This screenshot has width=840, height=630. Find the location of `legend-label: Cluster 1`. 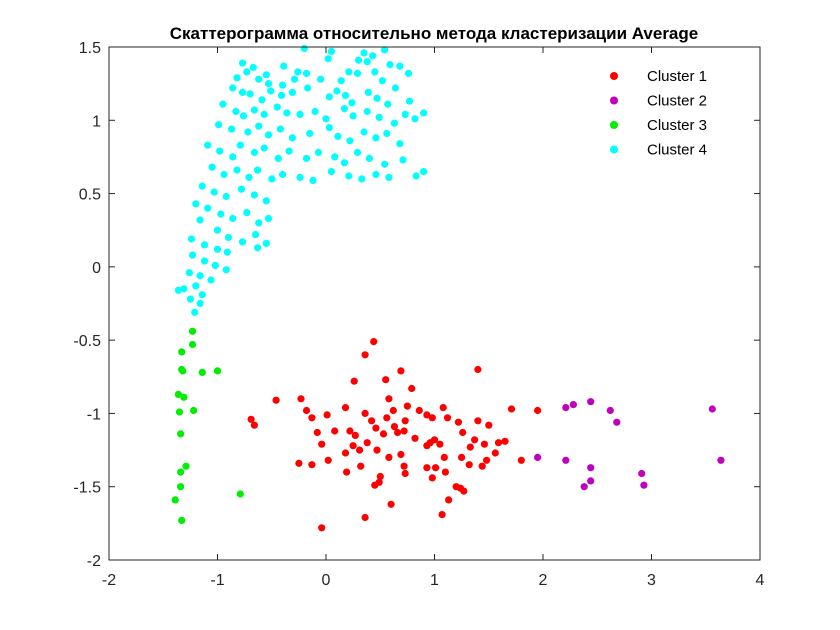

legend-label: Cluster 1 is located at coordinates (677, 76).